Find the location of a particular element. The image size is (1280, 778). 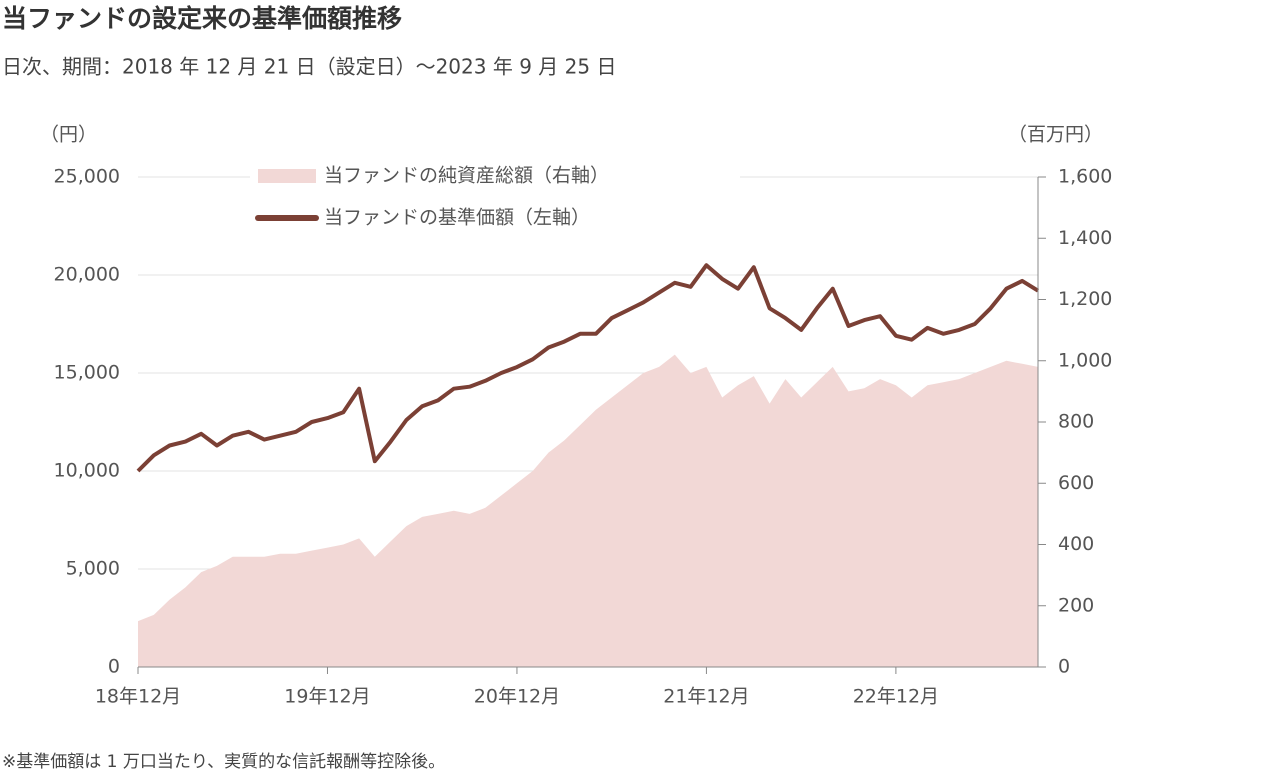

y-tick-label: 10,000 is located at coordinates (87, 471).